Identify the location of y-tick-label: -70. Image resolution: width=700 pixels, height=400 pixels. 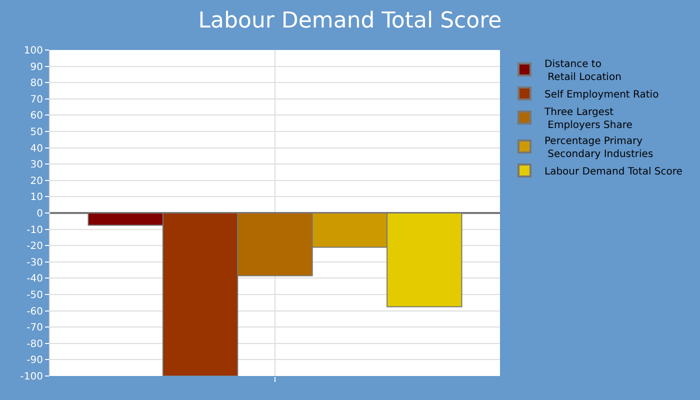
(34, 328).